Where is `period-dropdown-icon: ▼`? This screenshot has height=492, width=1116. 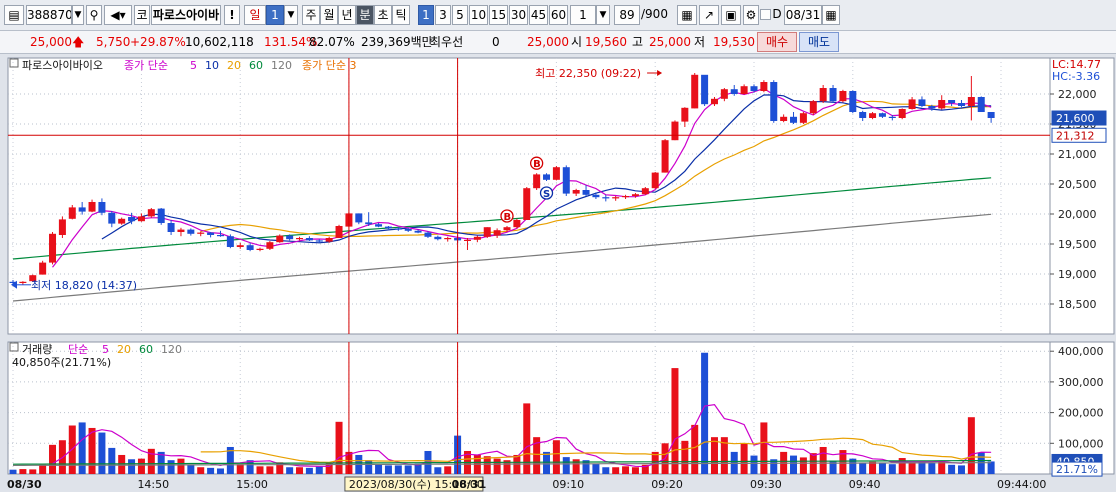 period-dropdown-icon: ▼ is located at coordinates (291, 15).